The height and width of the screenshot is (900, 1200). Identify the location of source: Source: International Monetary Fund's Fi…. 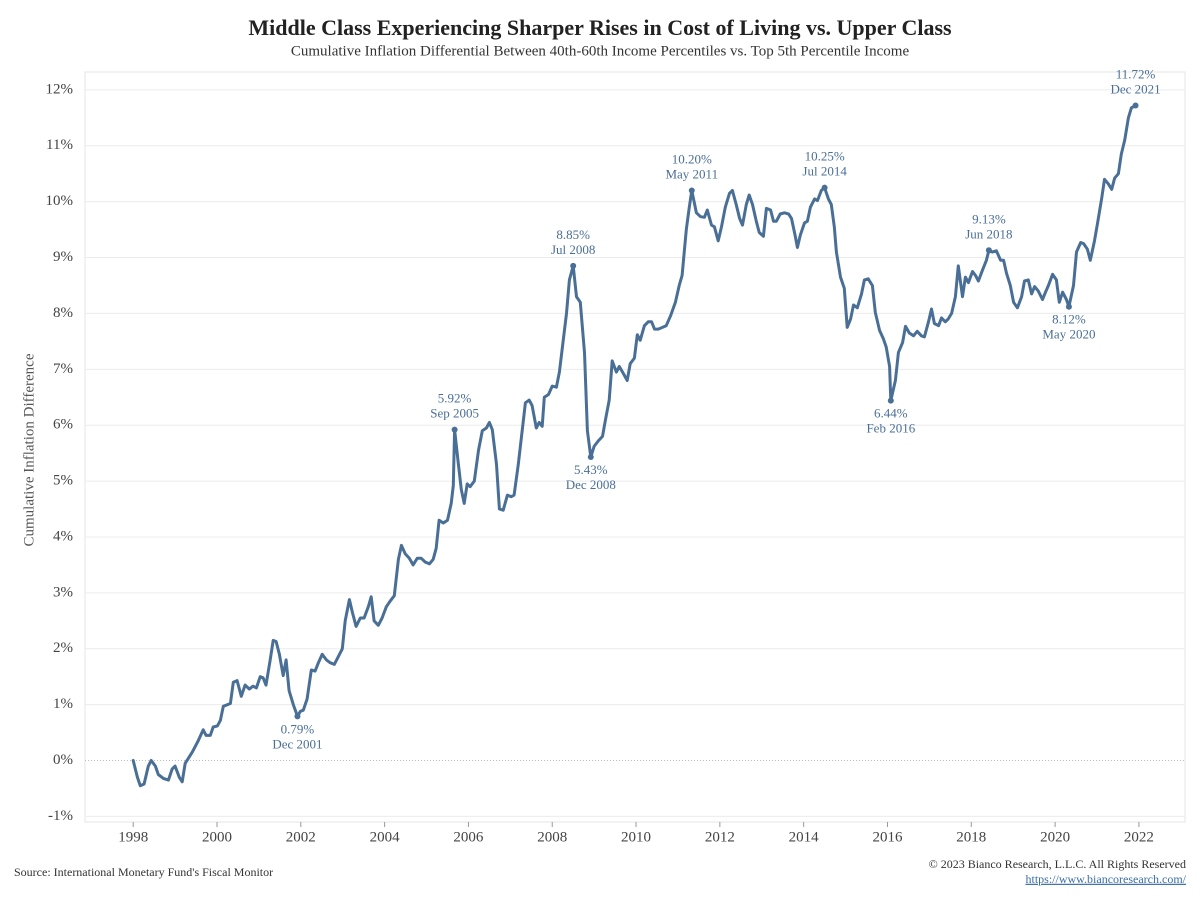
(143, 872).